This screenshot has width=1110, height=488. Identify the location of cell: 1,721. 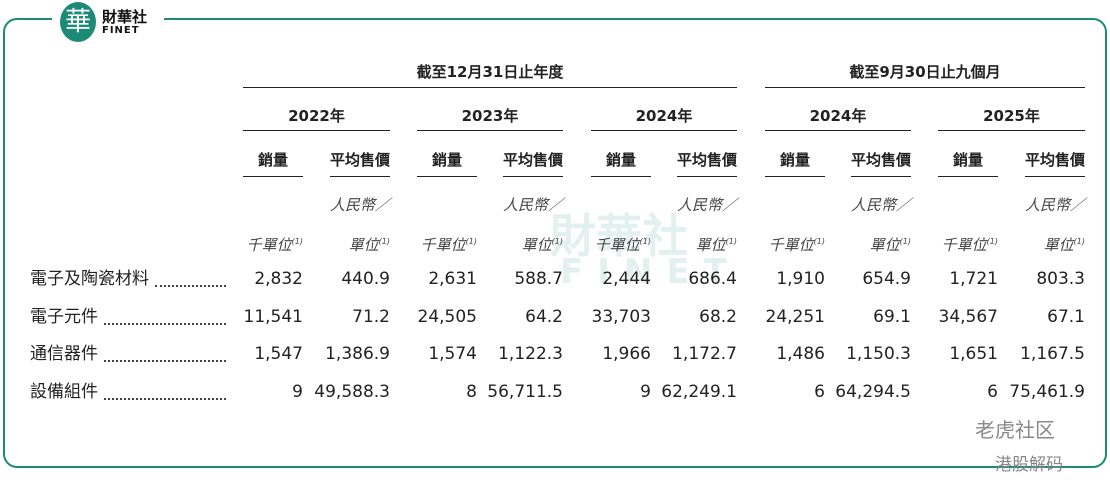
(973, 279).